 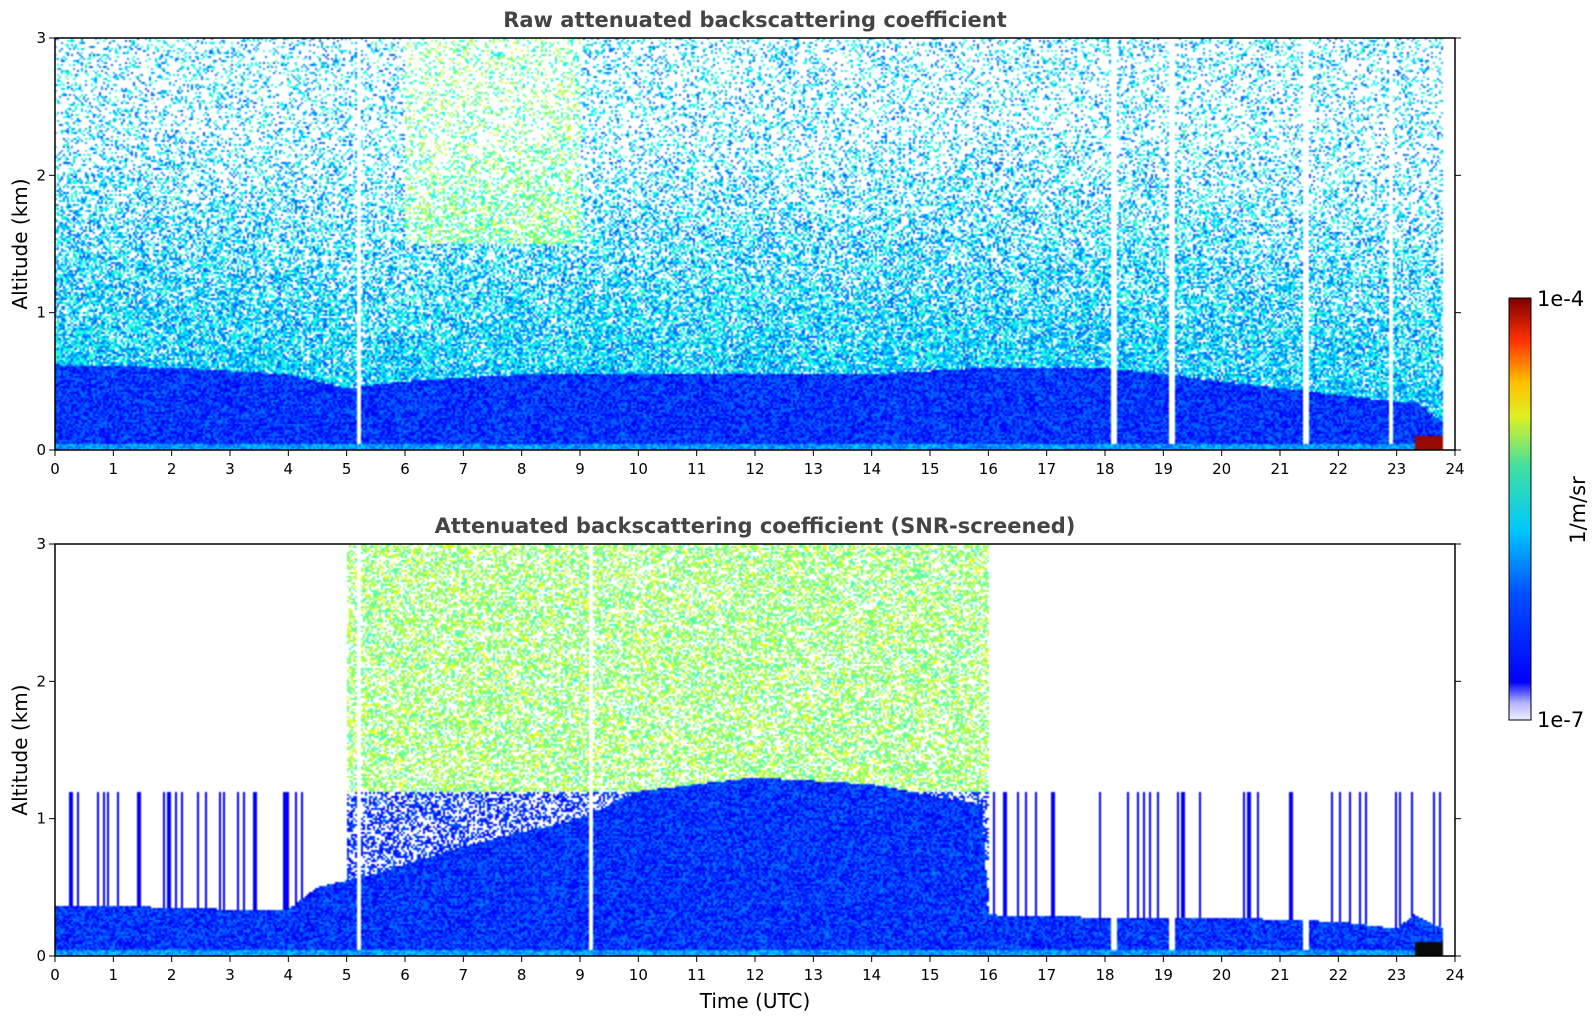 What do you see at coordinates (1578, 510) in the screenshot?
I see `colorbar-unit-label: 1/m/sr` at bounding box center [1578, 510].